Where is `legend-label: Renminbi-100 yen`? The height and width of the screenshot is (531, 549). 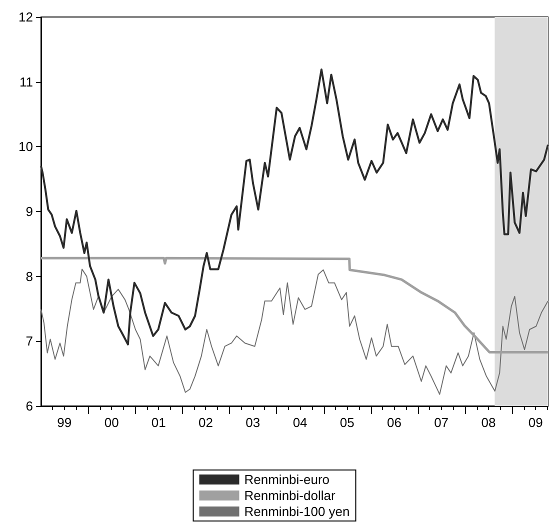 legend-label: Renminbi-100 yen is located at coordinates (297, 511).